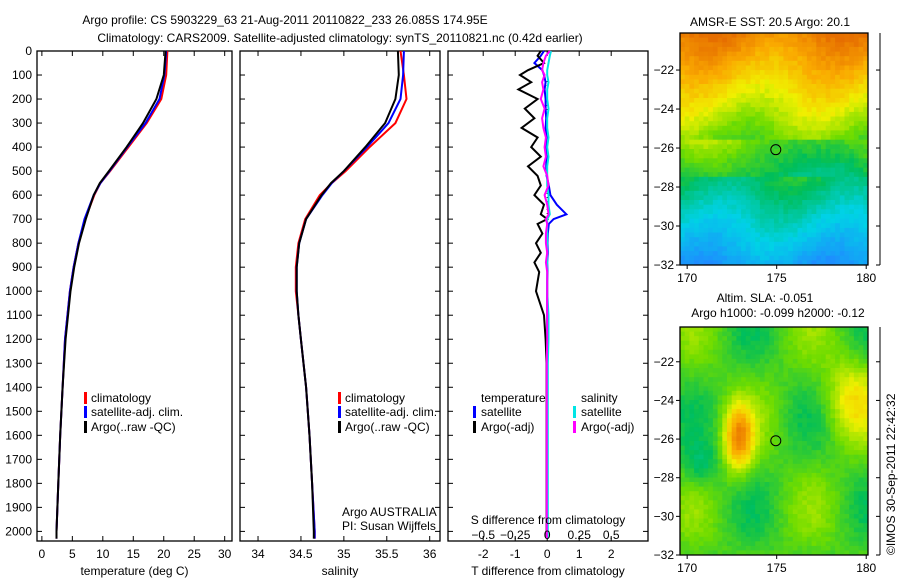  What do you see at coordinates (22, 267) in the screenshot?
I see `y-tick-label: 900` at bounding box center [22, 267].